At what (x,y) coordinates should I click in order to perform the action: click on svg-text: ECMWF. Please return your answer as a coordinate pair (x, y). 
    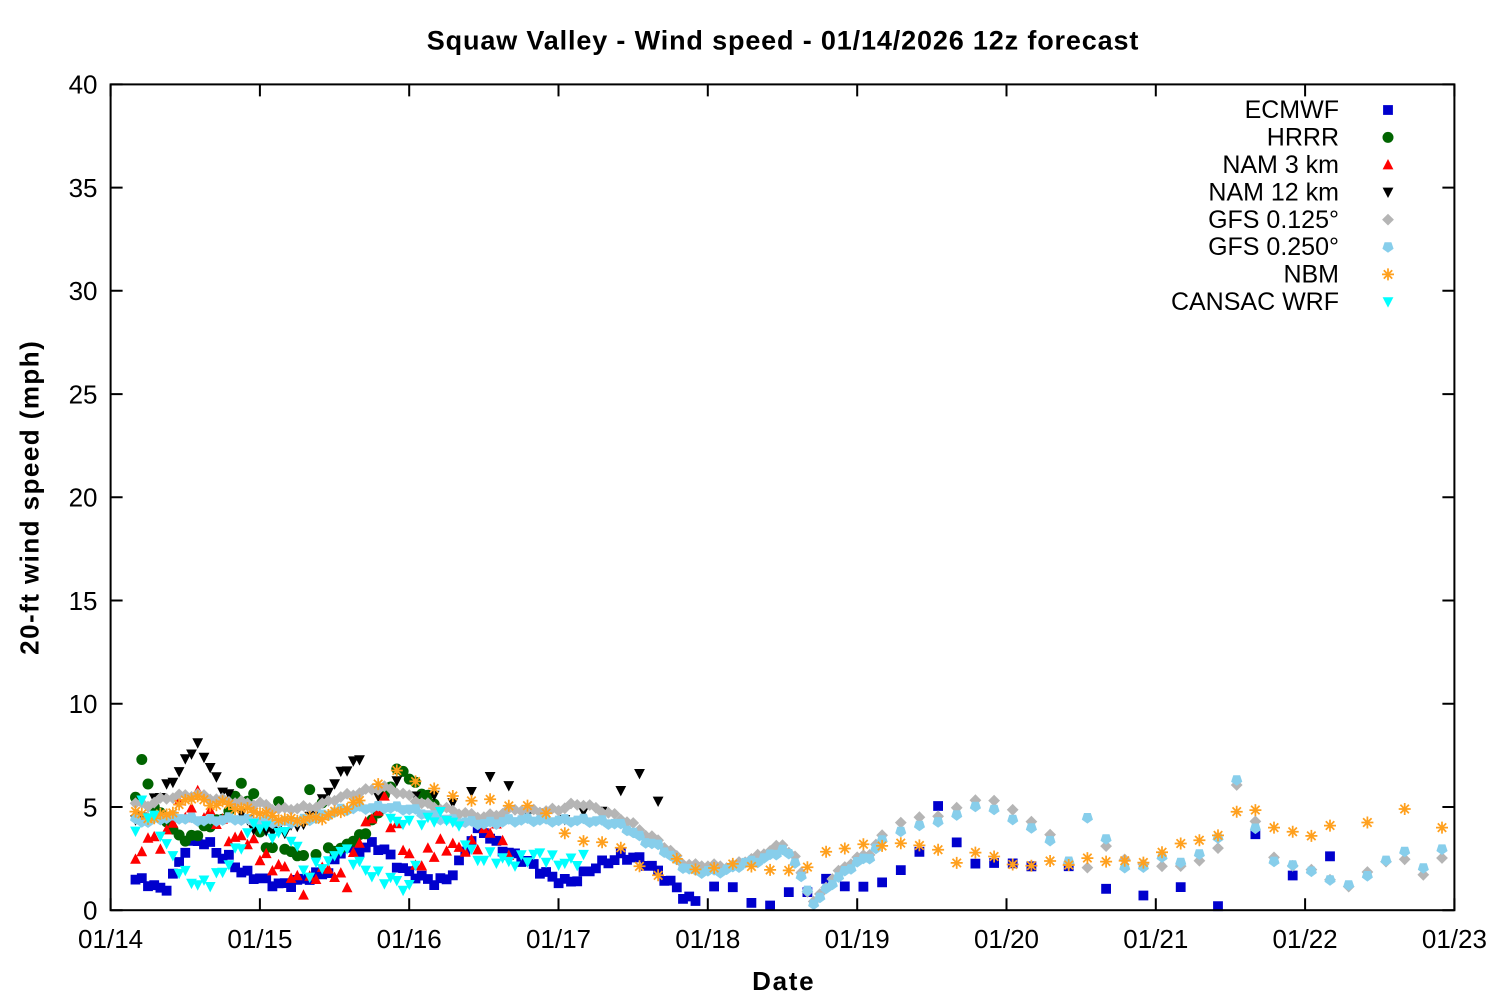
    Looking at the image, I should click on (1292, 110).